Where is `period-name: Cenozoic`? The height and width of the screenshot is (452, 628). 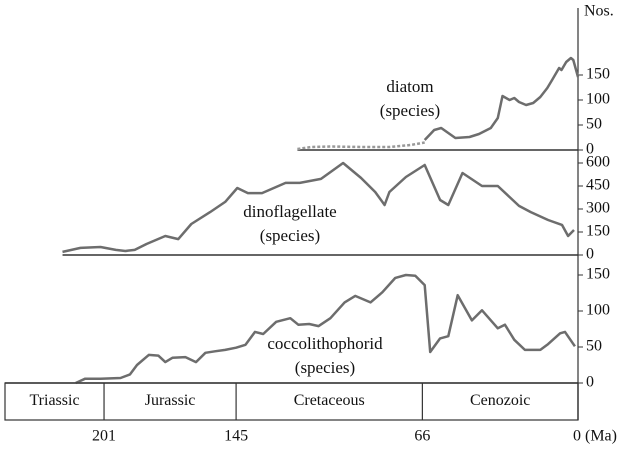
period-name: Cenozoic is located at coordinates (500, 400).